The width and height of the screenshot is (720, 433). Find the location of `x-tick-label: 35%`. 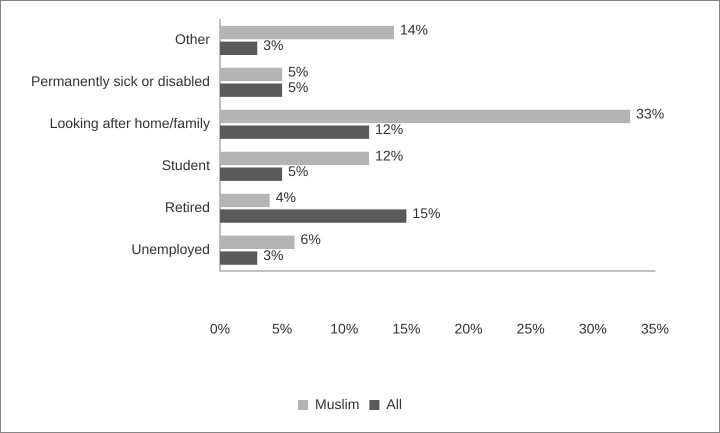

x-tick-label: 35% is located at coordinates (655, 328).